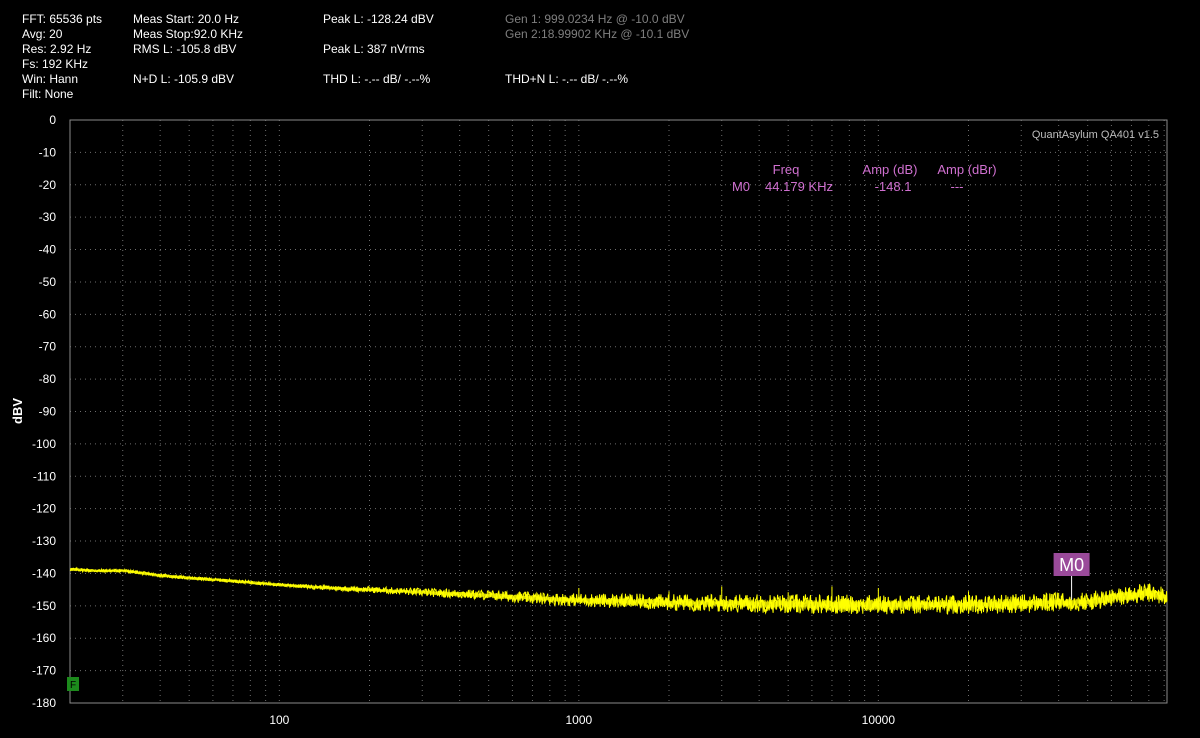 This screenshot has width=1200, height=738. I want to click on y-tick-label: -60, so click(48, 314).